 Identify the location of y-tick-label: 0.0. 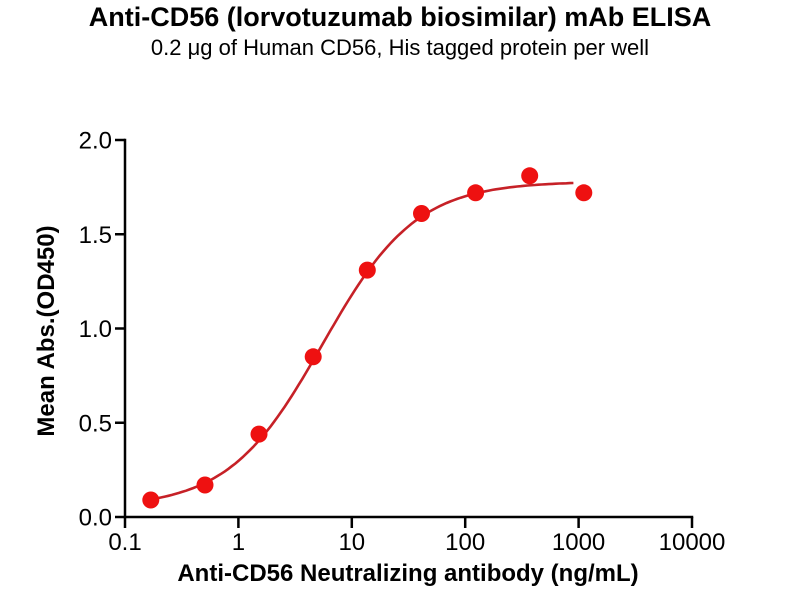
(95, 518).